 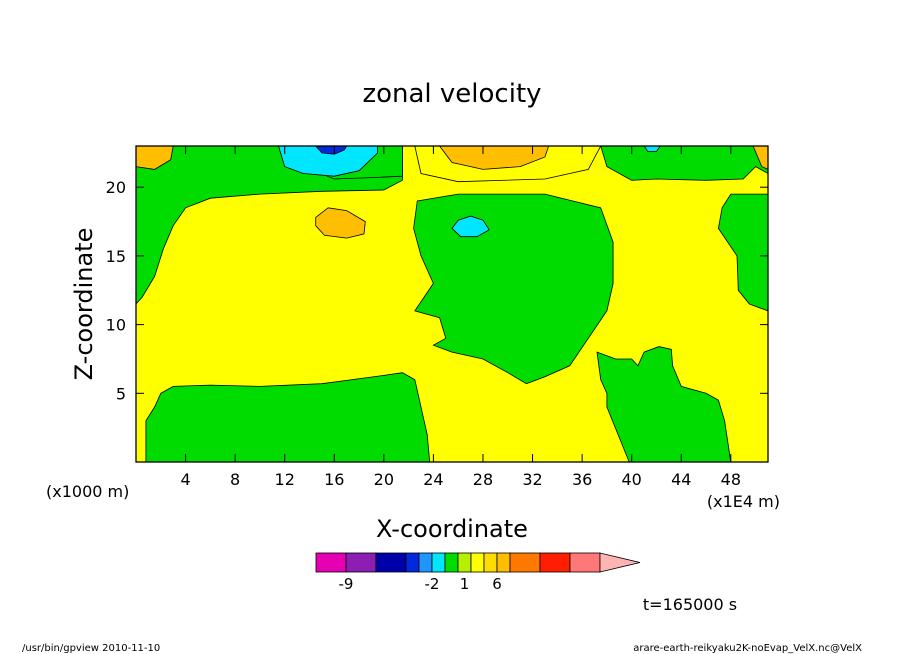 I want to click on contour-region-green-lower-left, so click(x=288, y=417).